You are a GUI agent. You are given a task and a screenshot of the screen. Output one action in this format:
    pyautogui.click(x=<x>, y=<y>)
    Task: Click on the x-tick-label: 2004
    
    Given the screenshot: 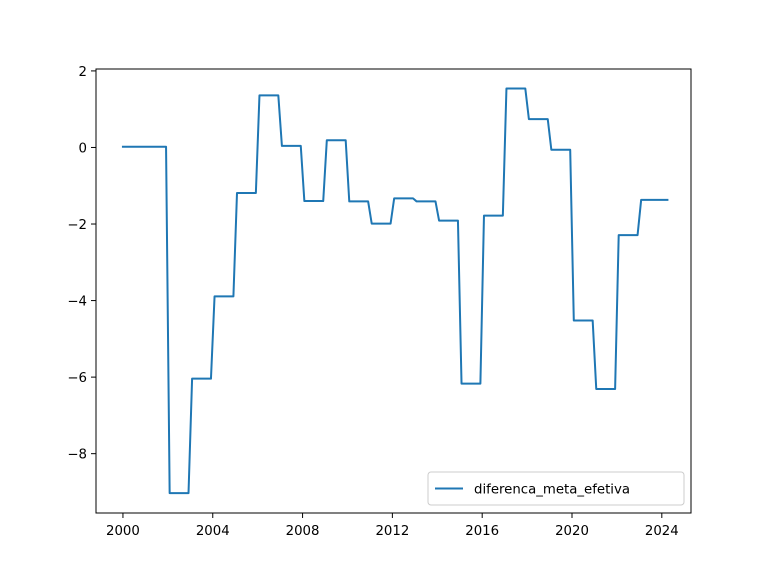 What is the action you would take?
    pyautogui.click(x=213, y=531)
    